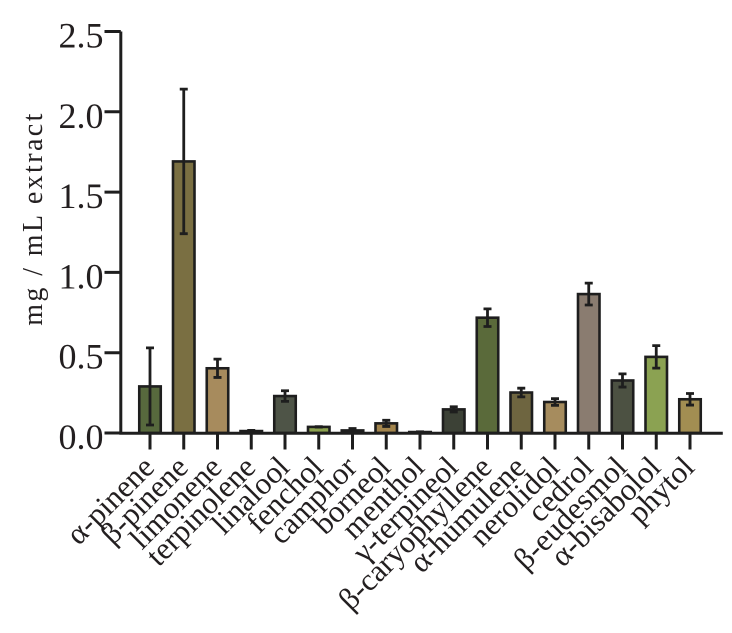 The height and width of the screenshot is (633, 732). What do you see at coordinates (81, 116) in the screenshot?
I see `svg-text: 2.0` at bounding box center [81, 116].